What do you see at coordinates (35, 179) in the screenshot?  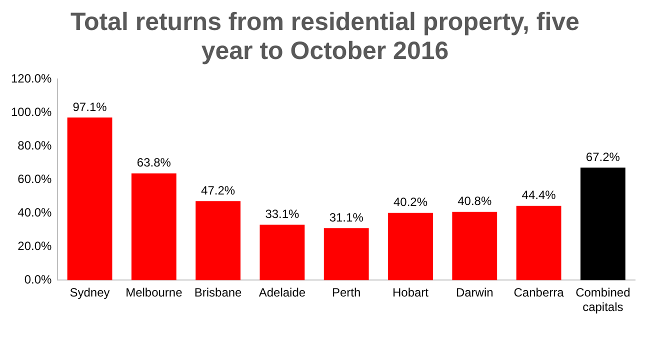 I see `y-tick-label: 60.0%` at bounding box center [35, 179].